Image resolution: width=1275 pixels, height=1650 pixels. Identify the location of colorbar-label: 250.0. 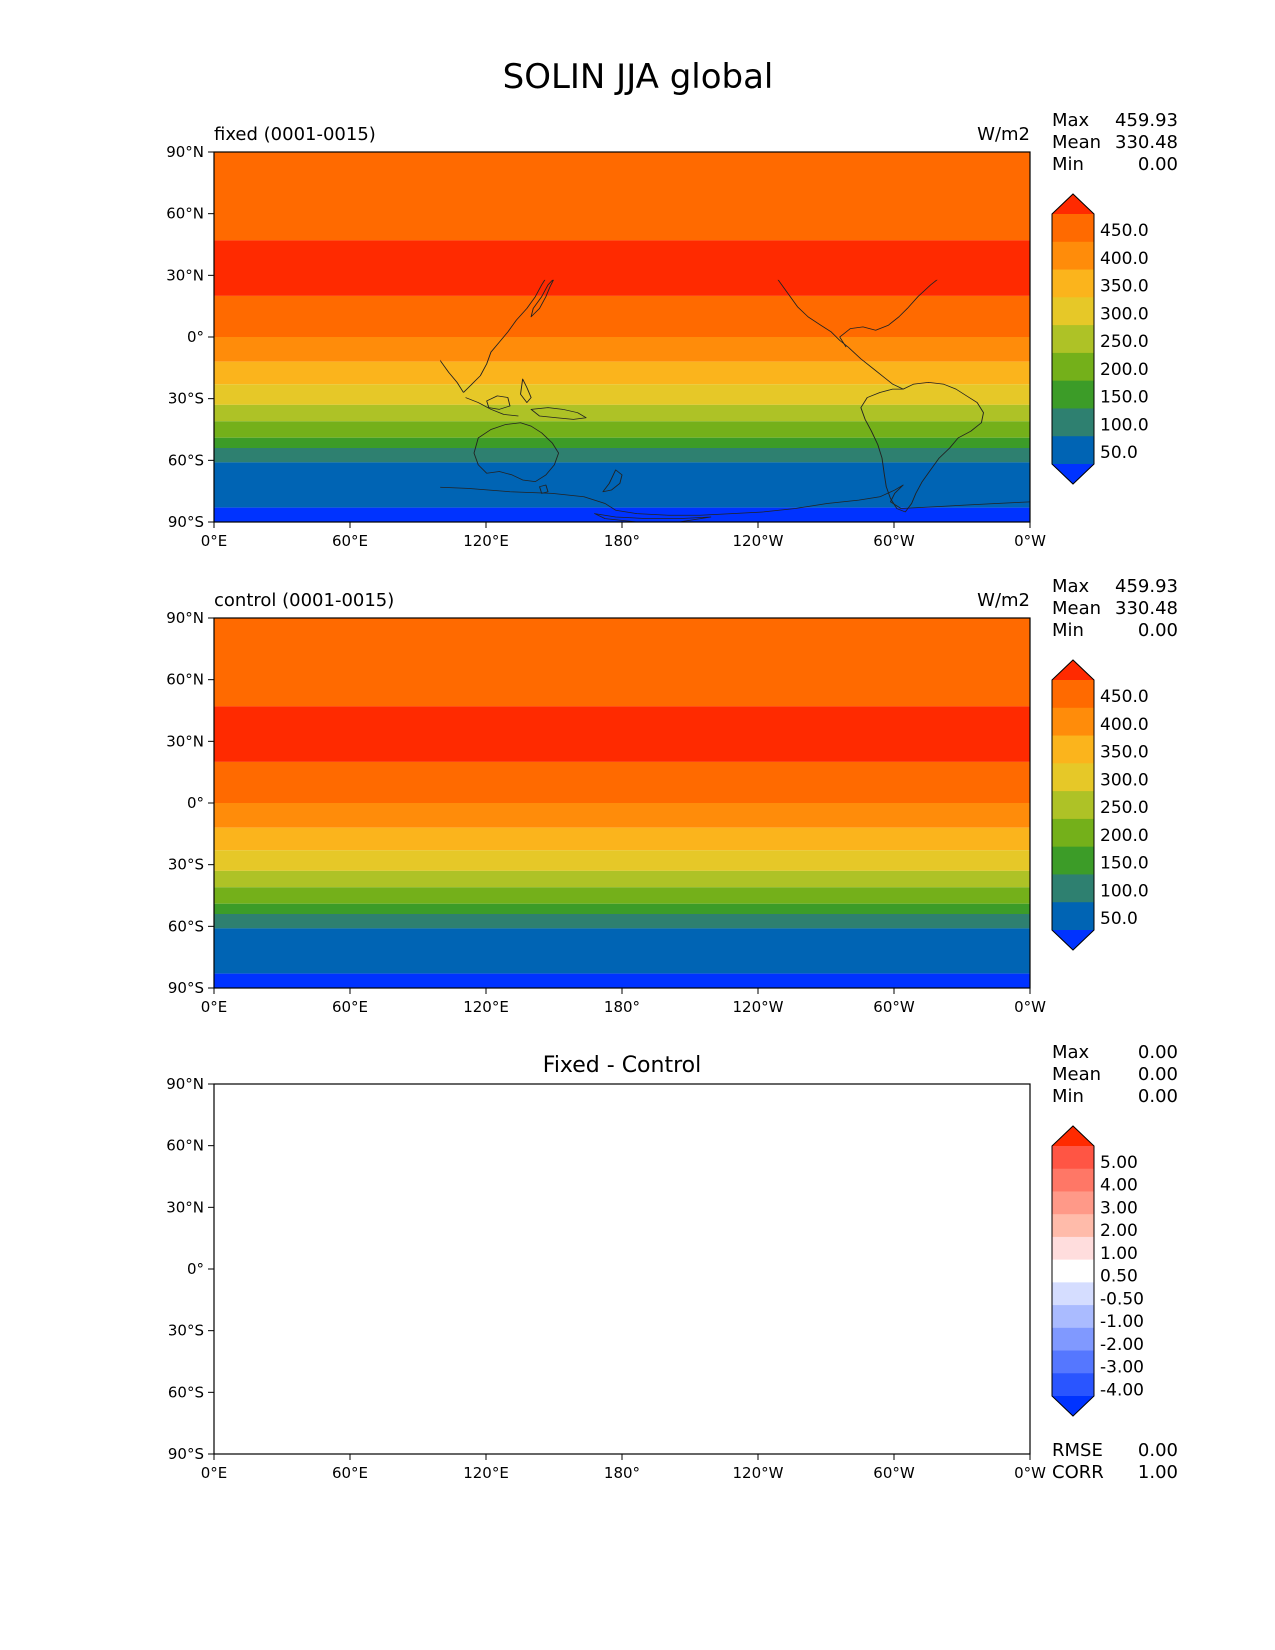
(1124, 342).